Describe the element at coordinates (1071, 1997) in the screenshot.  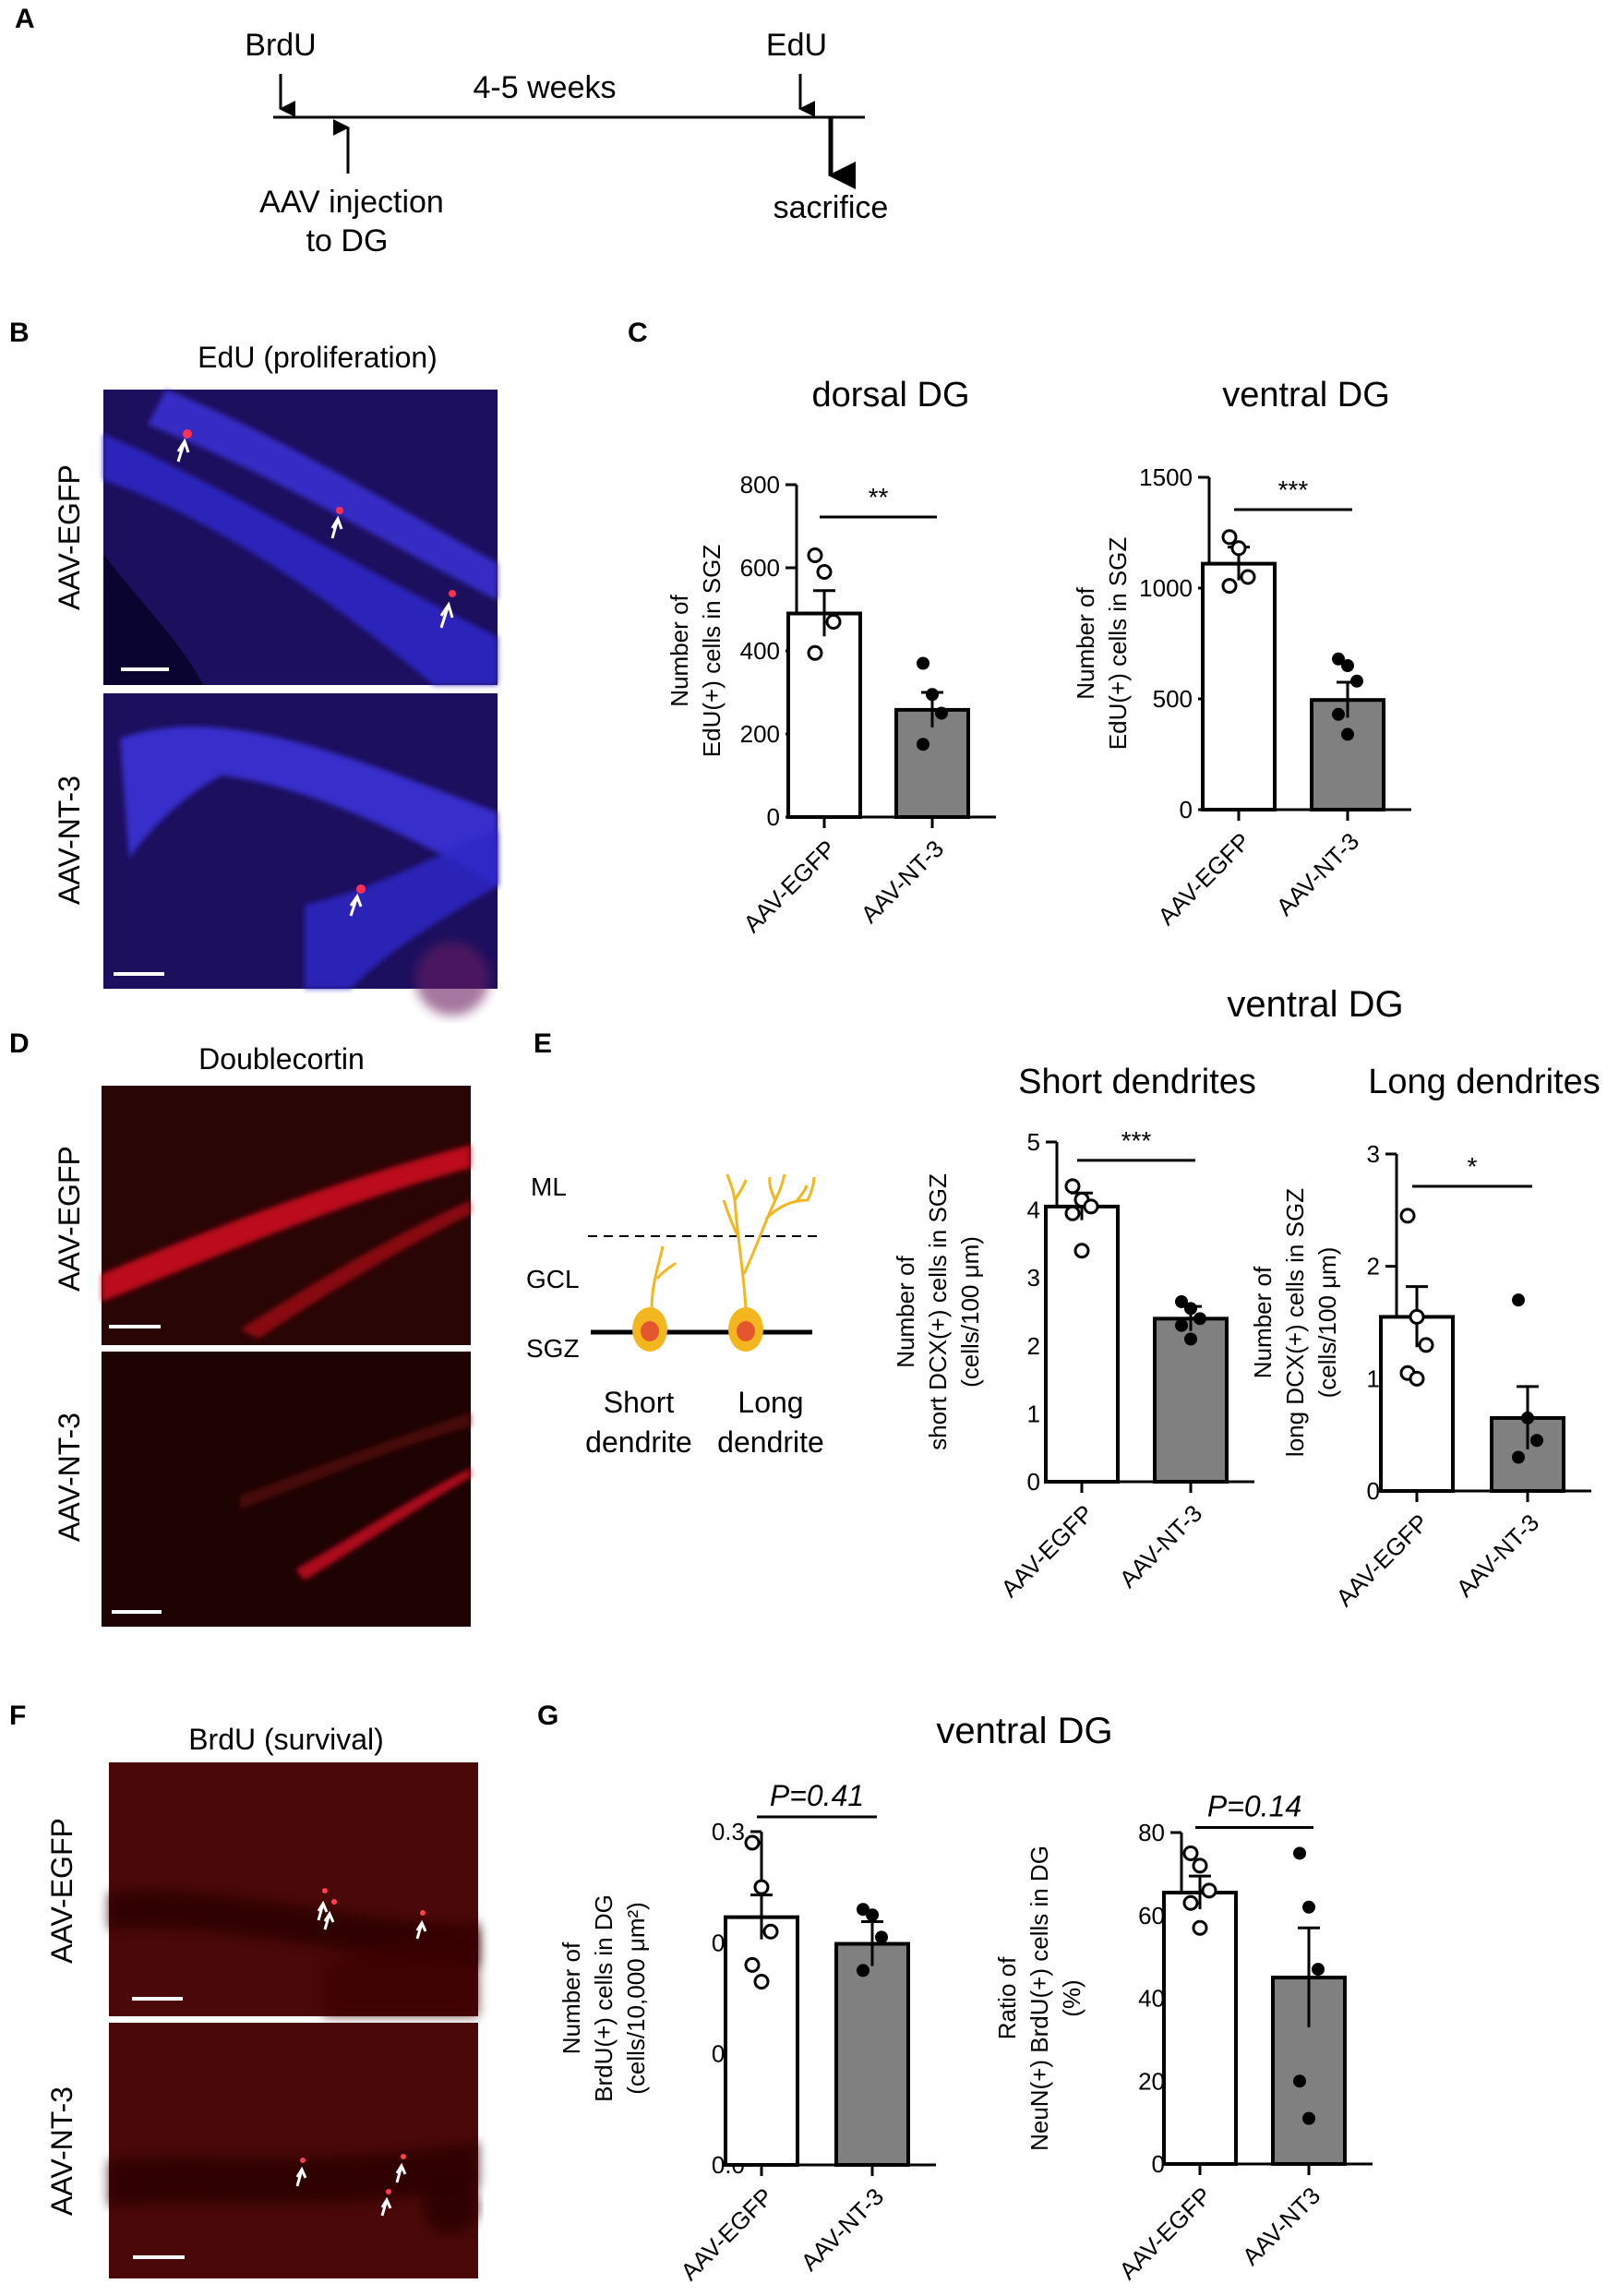
I see `y-axis-label: (%)` at that location.